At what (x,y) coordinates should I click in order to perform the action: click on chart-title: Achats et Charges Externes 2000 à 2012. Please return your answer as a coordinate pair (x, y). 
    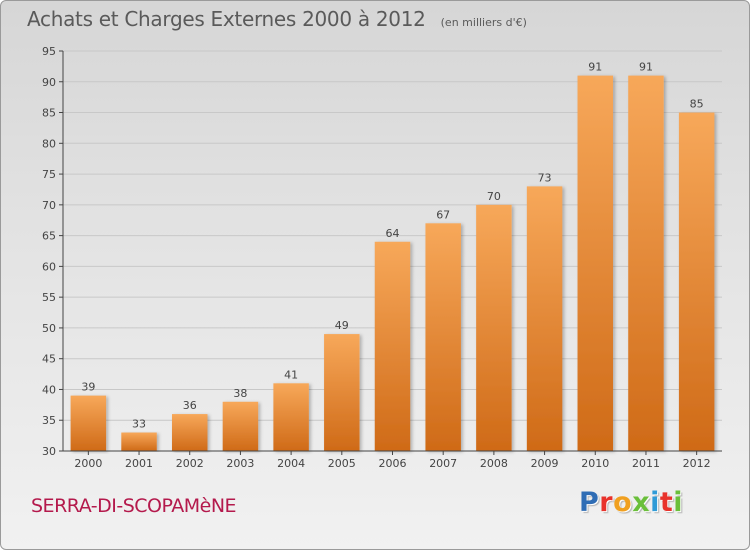
    Looking at the image, I should click on (226, 19).